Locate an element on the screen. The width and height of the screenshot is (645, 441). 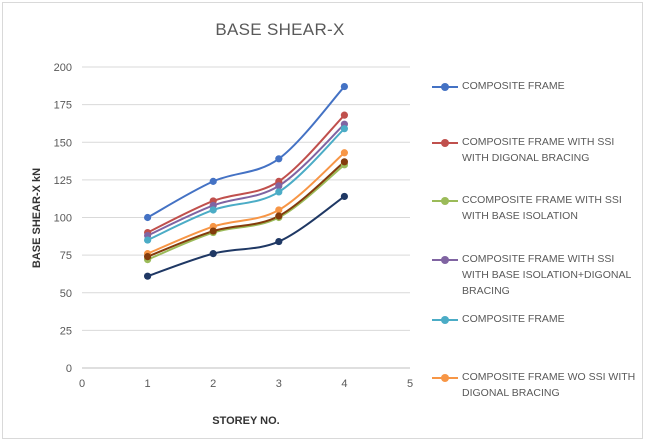
x-tick-label: 4 is located at coordinates (344, 384).